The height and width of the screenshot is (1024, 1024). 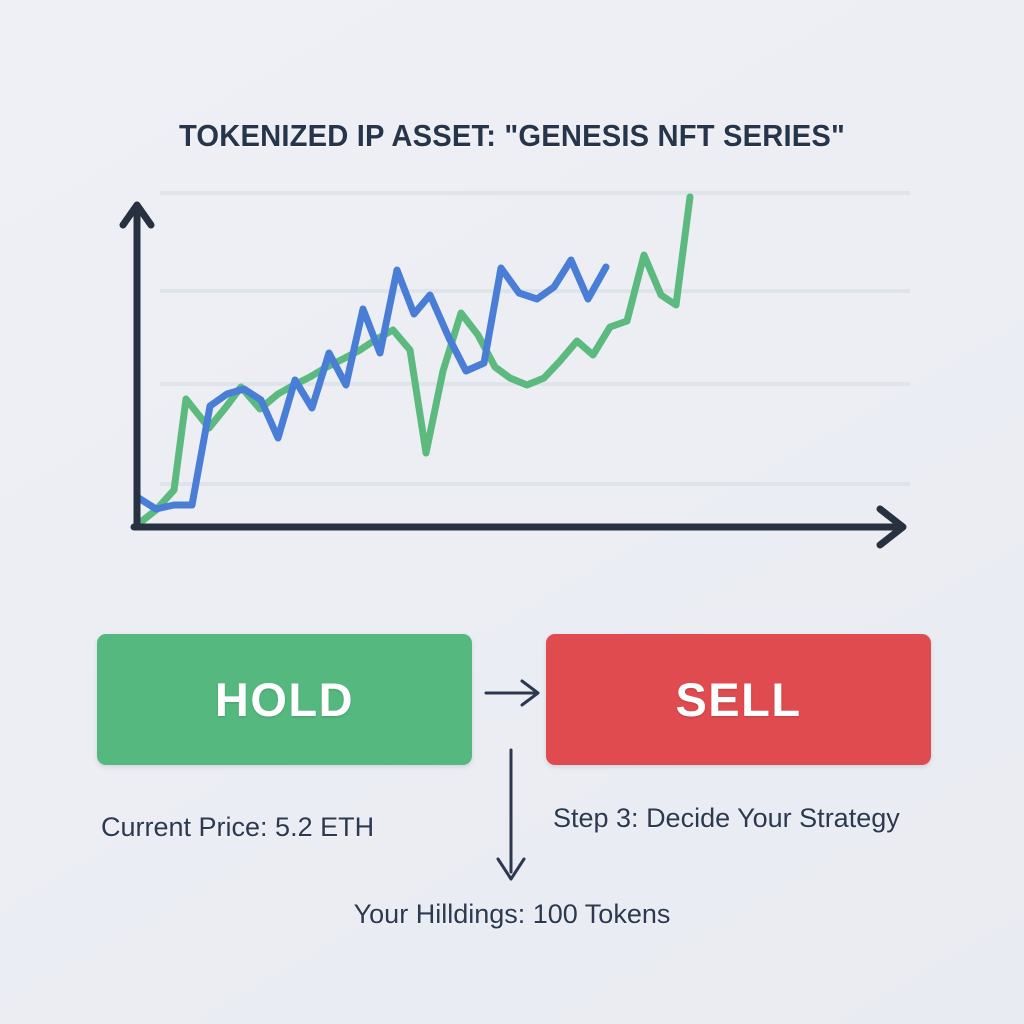 I want to click on page-title: TOKENIZED IP ASSET: "GENESIS NFT SERIES", so click(x=512, y=135).